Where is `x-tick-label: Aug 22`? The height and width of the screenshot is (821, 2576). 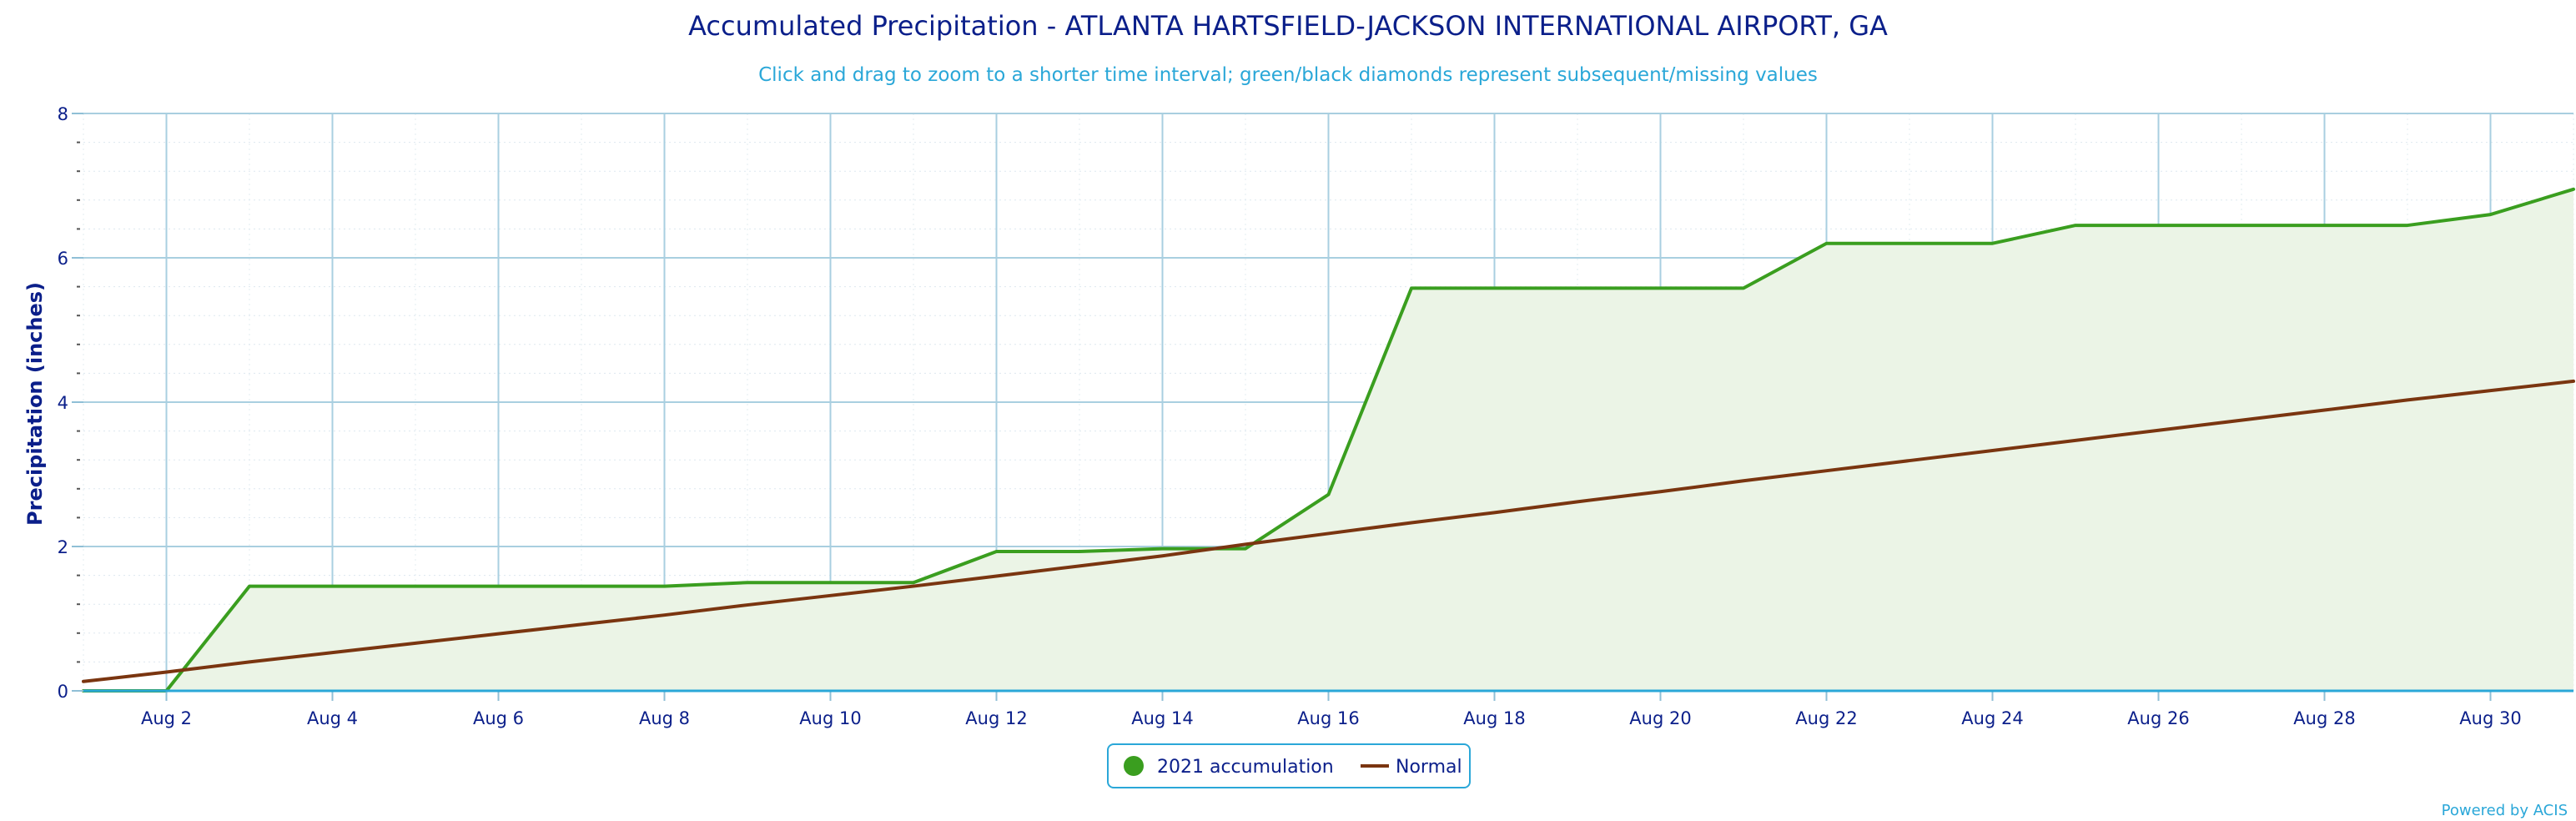 x-tick-label: Aug 22 is located at coordinates (1826, 718).